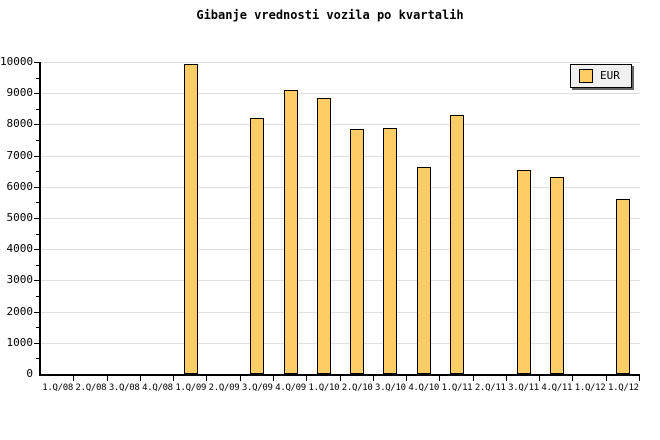 The image size is (660, 440). What do you see at coordinates (523, 388) in the screenshot?
I see `x-axis-label: 3.Q/11` at bounding box center [523, 388].